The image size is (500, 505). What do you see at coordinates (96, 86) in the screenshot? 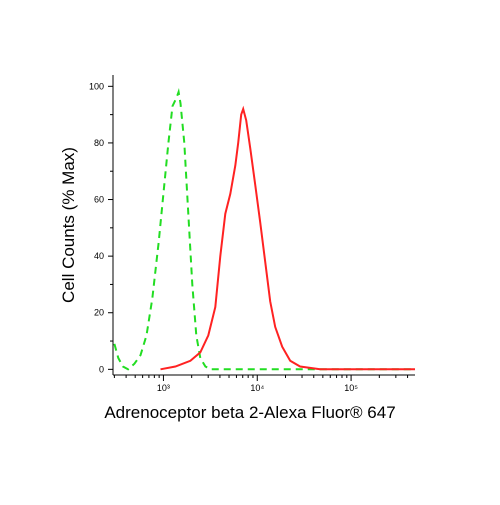
I see `y-tick-label: 100` at bounding box center [96, 86].